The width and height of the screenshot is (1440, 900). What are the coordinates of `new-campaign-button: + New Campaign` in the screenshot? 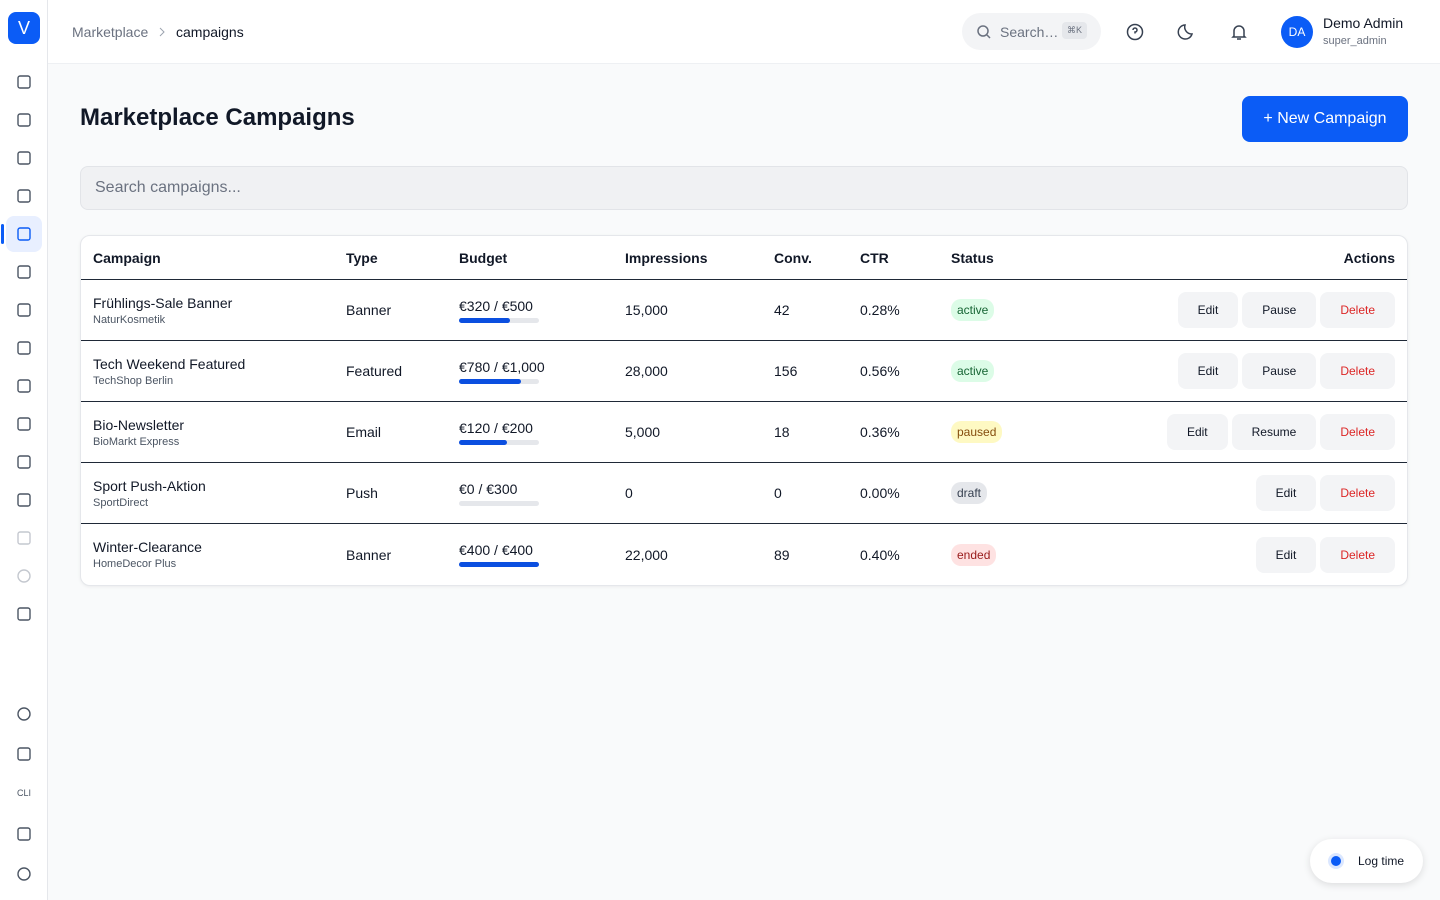 It's located at (1325, 119).